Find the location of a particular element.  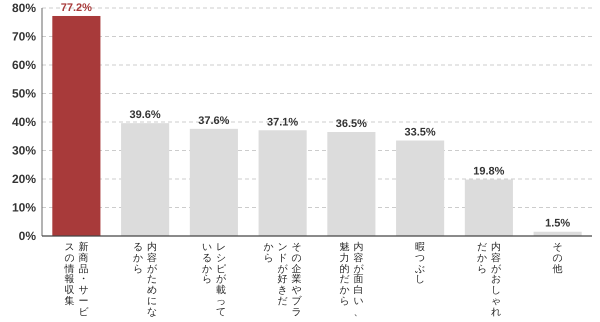

category-label: 内容がためになるから is located at coordinates (145, 280).